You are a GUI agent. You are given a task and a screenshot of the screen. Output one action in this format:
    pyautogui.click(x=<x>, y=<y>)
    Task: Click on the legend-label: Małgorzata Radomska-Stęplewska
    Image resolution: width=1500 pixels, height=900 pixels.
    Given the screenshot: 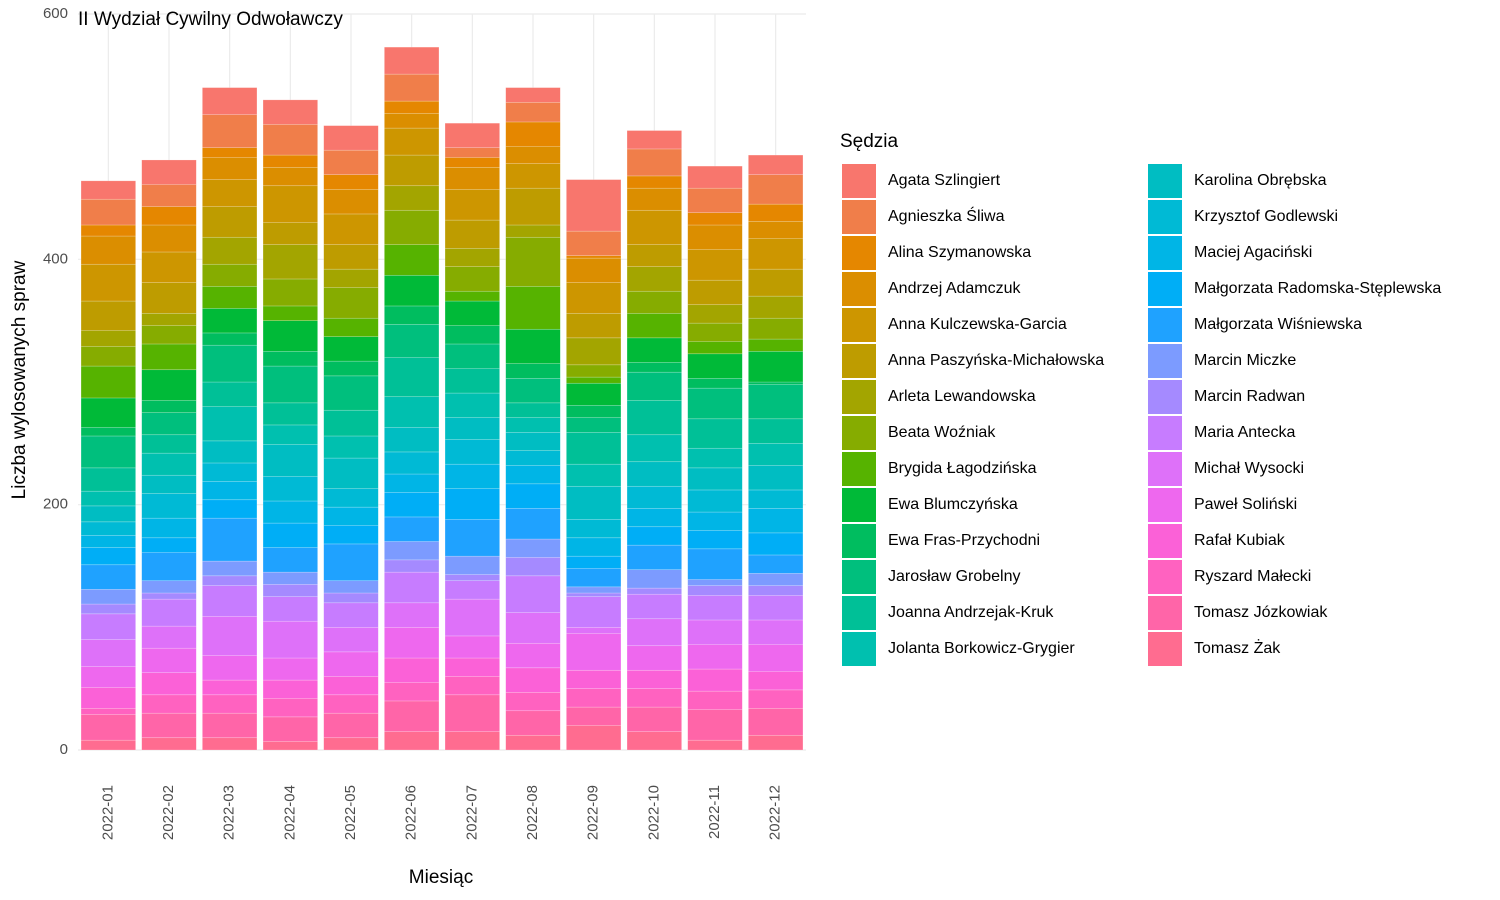 What is the action you would take?
    pyautogui.click(x=1317, y=288)
    